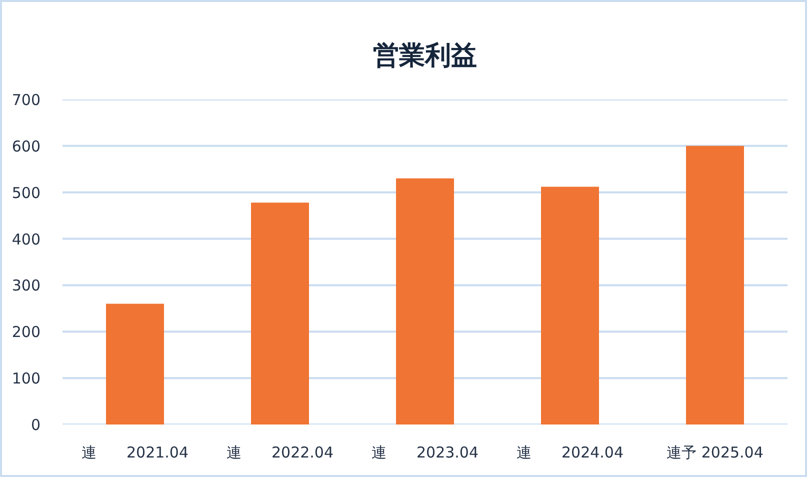  I want to click on y-tick-label: 700, so click(26, 100).